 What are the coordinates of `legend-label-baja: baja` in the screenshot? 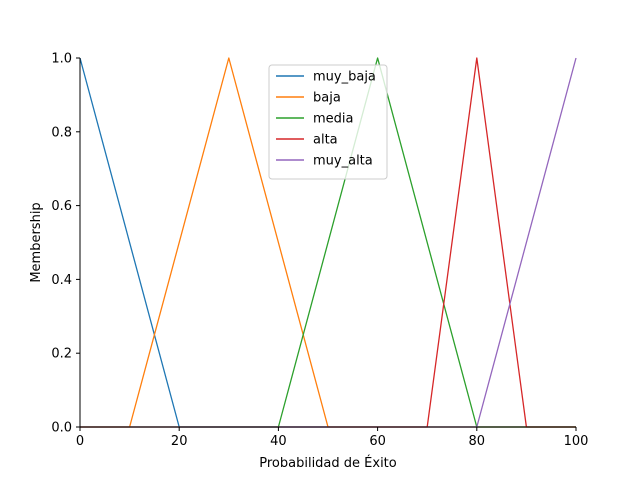 It's located at (327, 98).